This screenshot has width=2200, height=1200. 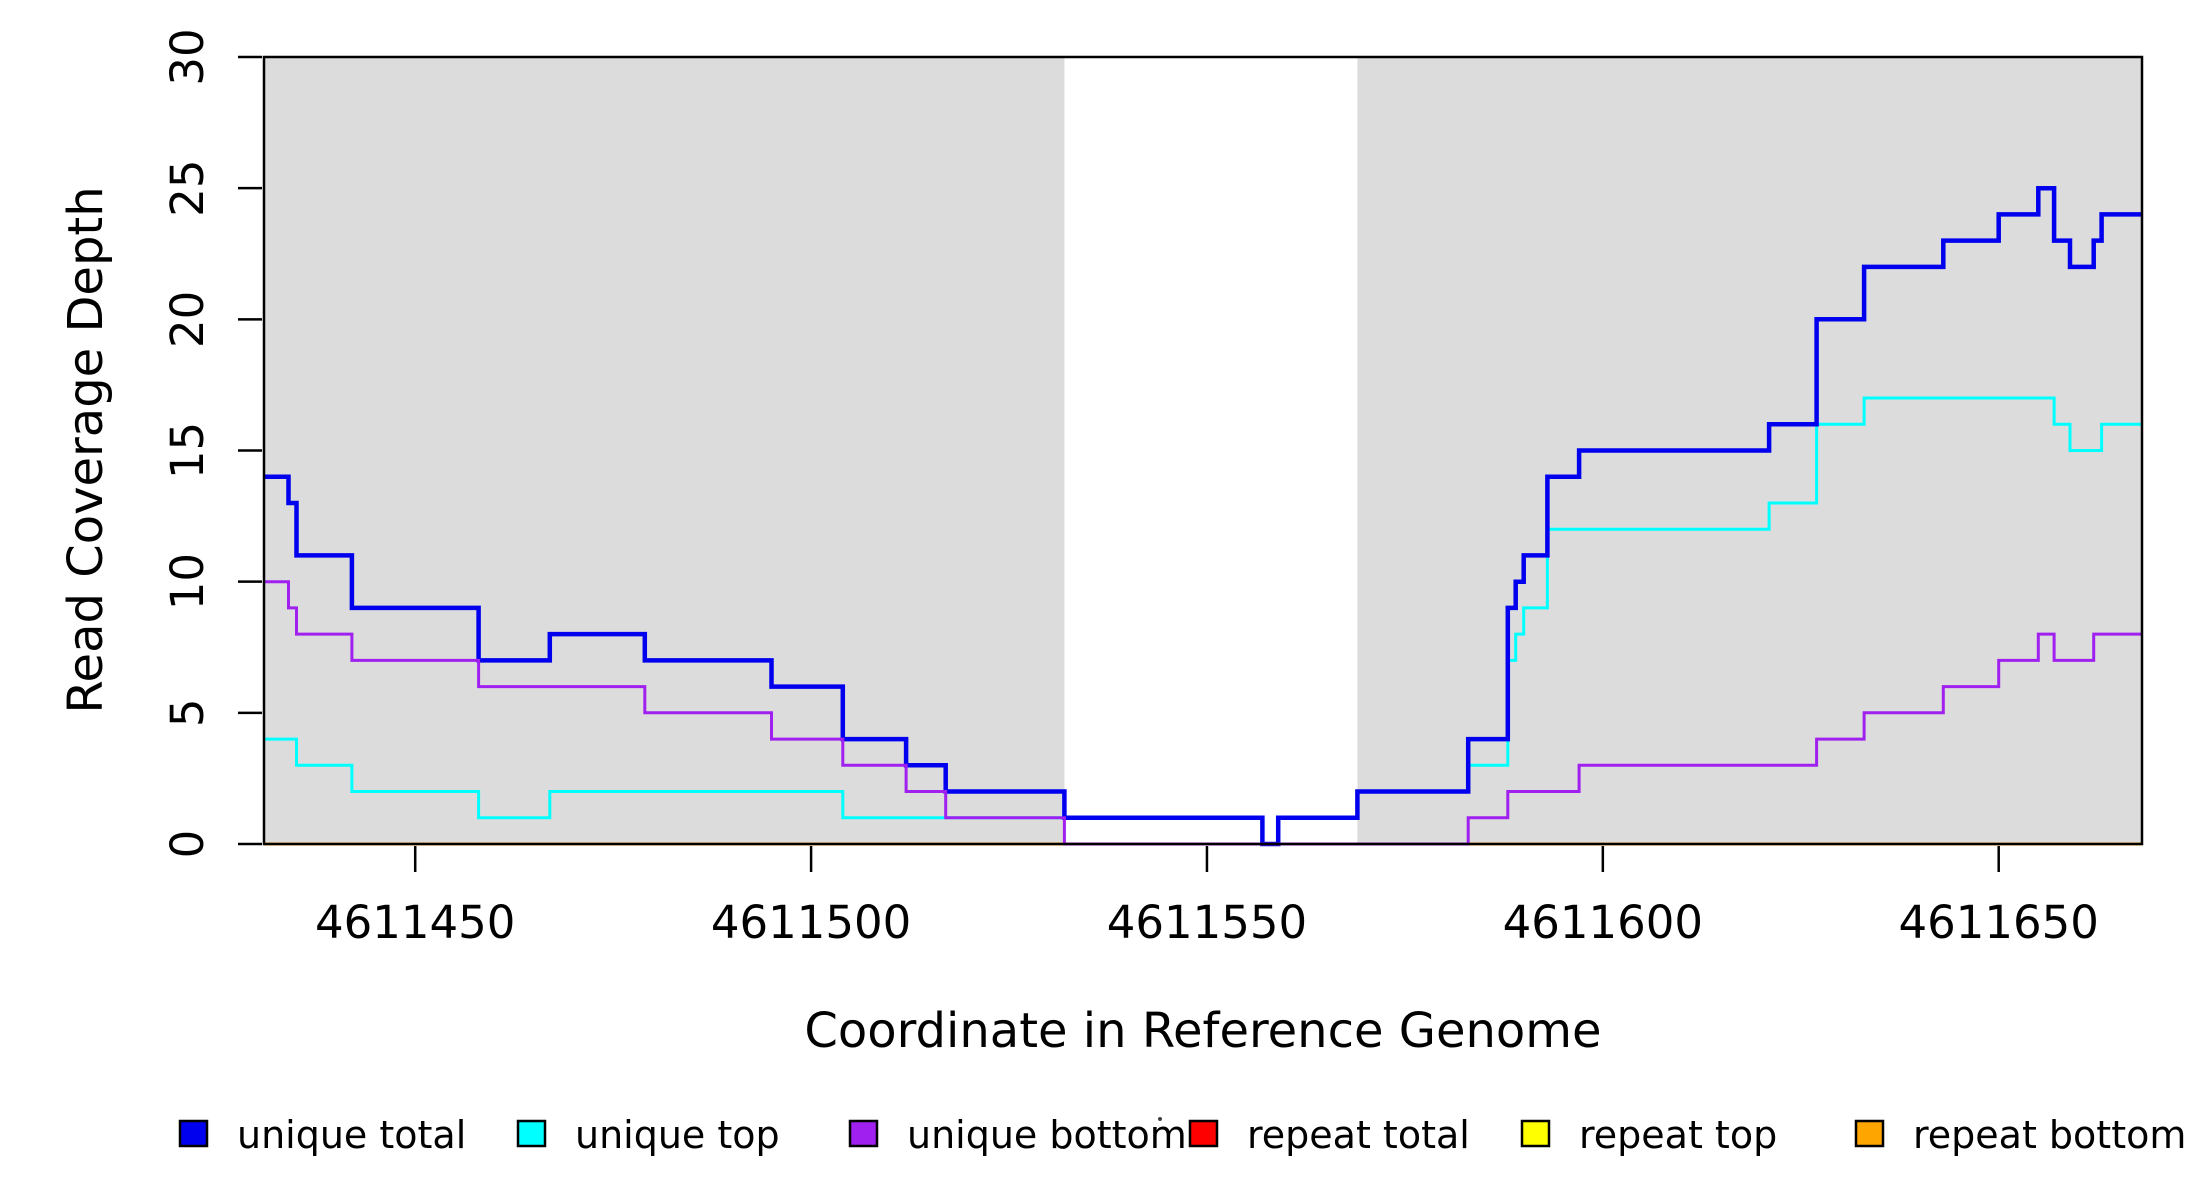 I want to click on legend-label-repeat-total: repeat total, so click(x=1358, y=1135).